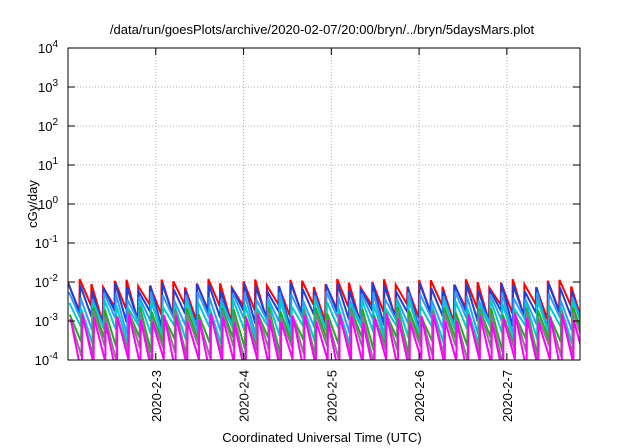  Describe the element at coordinates (48, 86) in the screenshot. I see `y-tick-label: 10³` at that location.